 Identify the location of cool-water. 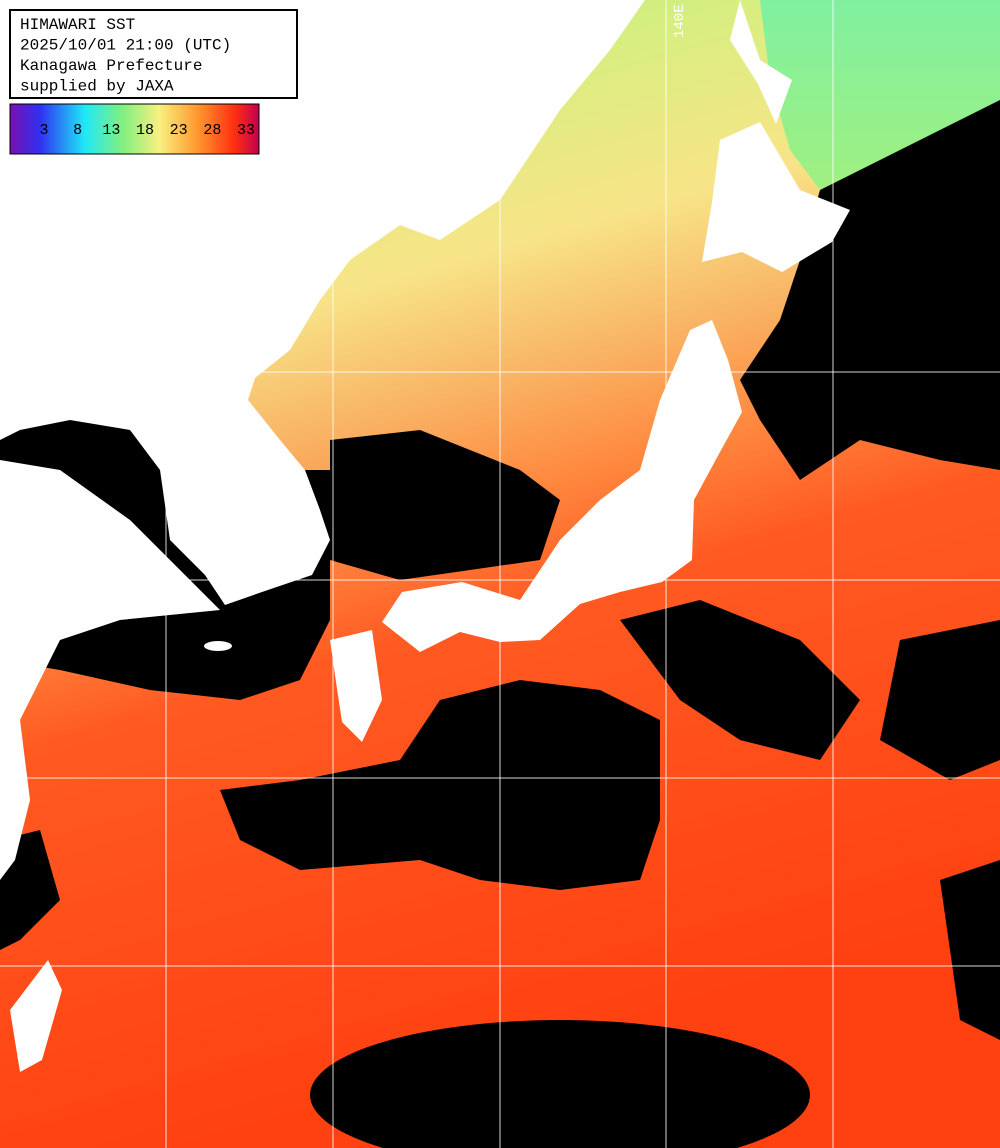
(880, 95).